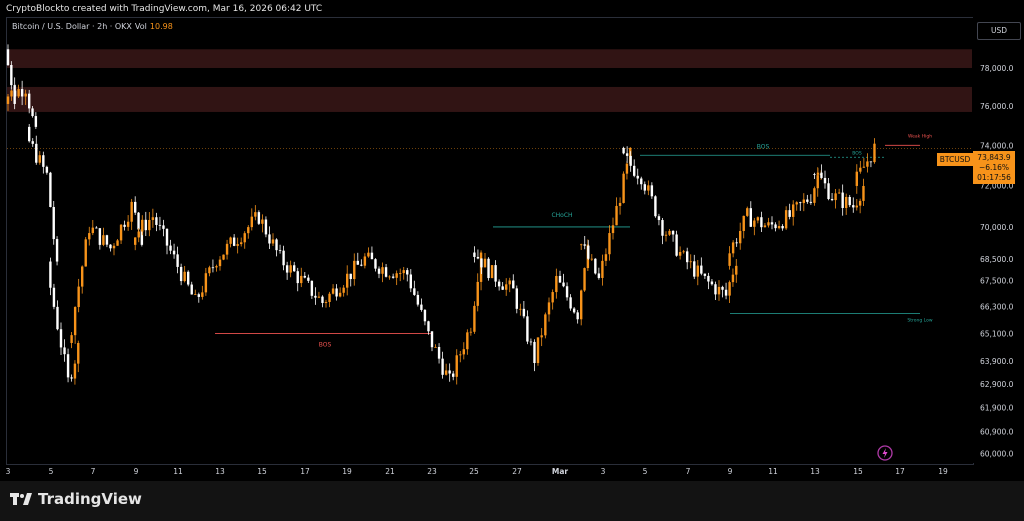 The width and height of the screenshot is (1024, 521). I want to click on supply-zone, so click(489, 58).